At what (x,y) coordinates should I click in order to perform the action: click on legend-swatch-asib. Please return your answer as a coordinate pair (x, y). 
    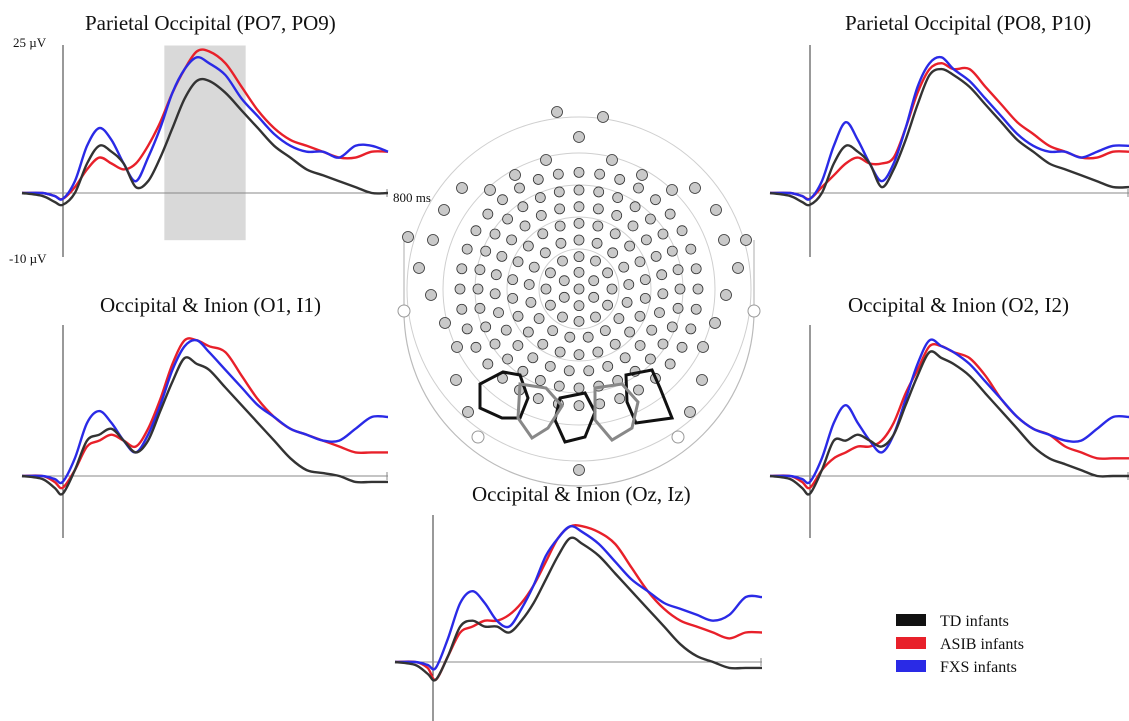
    Looking at the image, I should click on (911, 643).